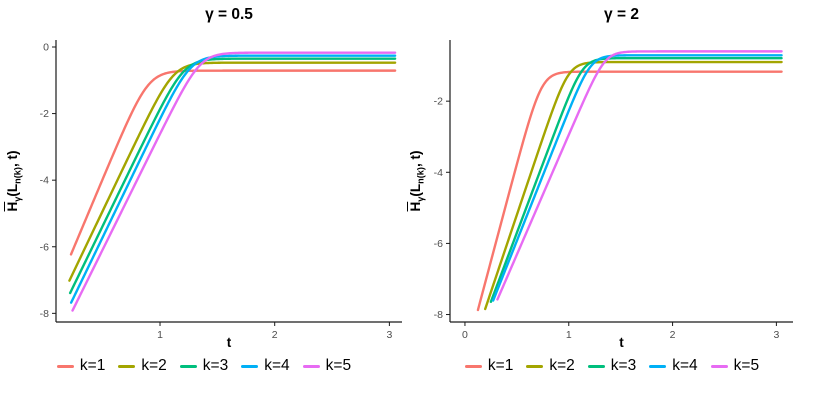 The image size is (816, 401). Describe the element at coordinates (46, 47) in the screenshot. I see `y-tick-label: 0` at that location.